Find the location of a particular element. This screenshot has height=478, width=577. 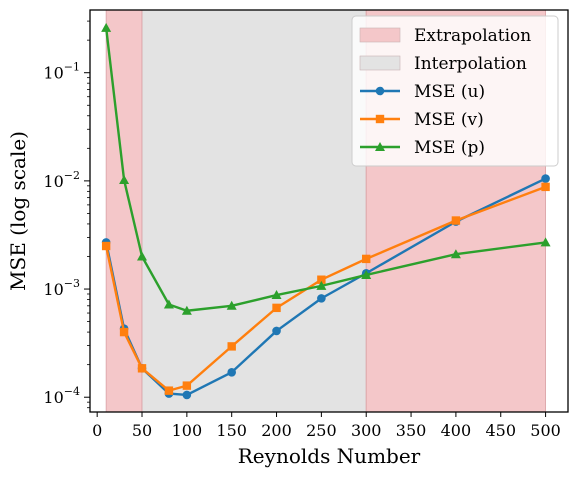

y-axis-title: MSE (log scale) is located at coordinates (18, 211).